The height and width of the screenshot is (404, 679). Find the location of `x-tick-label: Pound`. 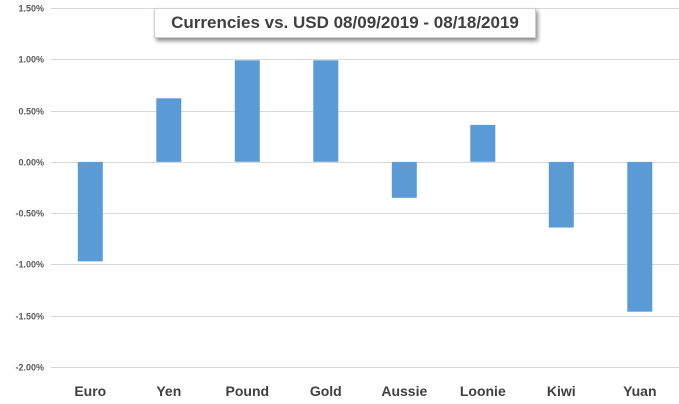

x-tick-label: Pound is located at coordinates (248, 391).